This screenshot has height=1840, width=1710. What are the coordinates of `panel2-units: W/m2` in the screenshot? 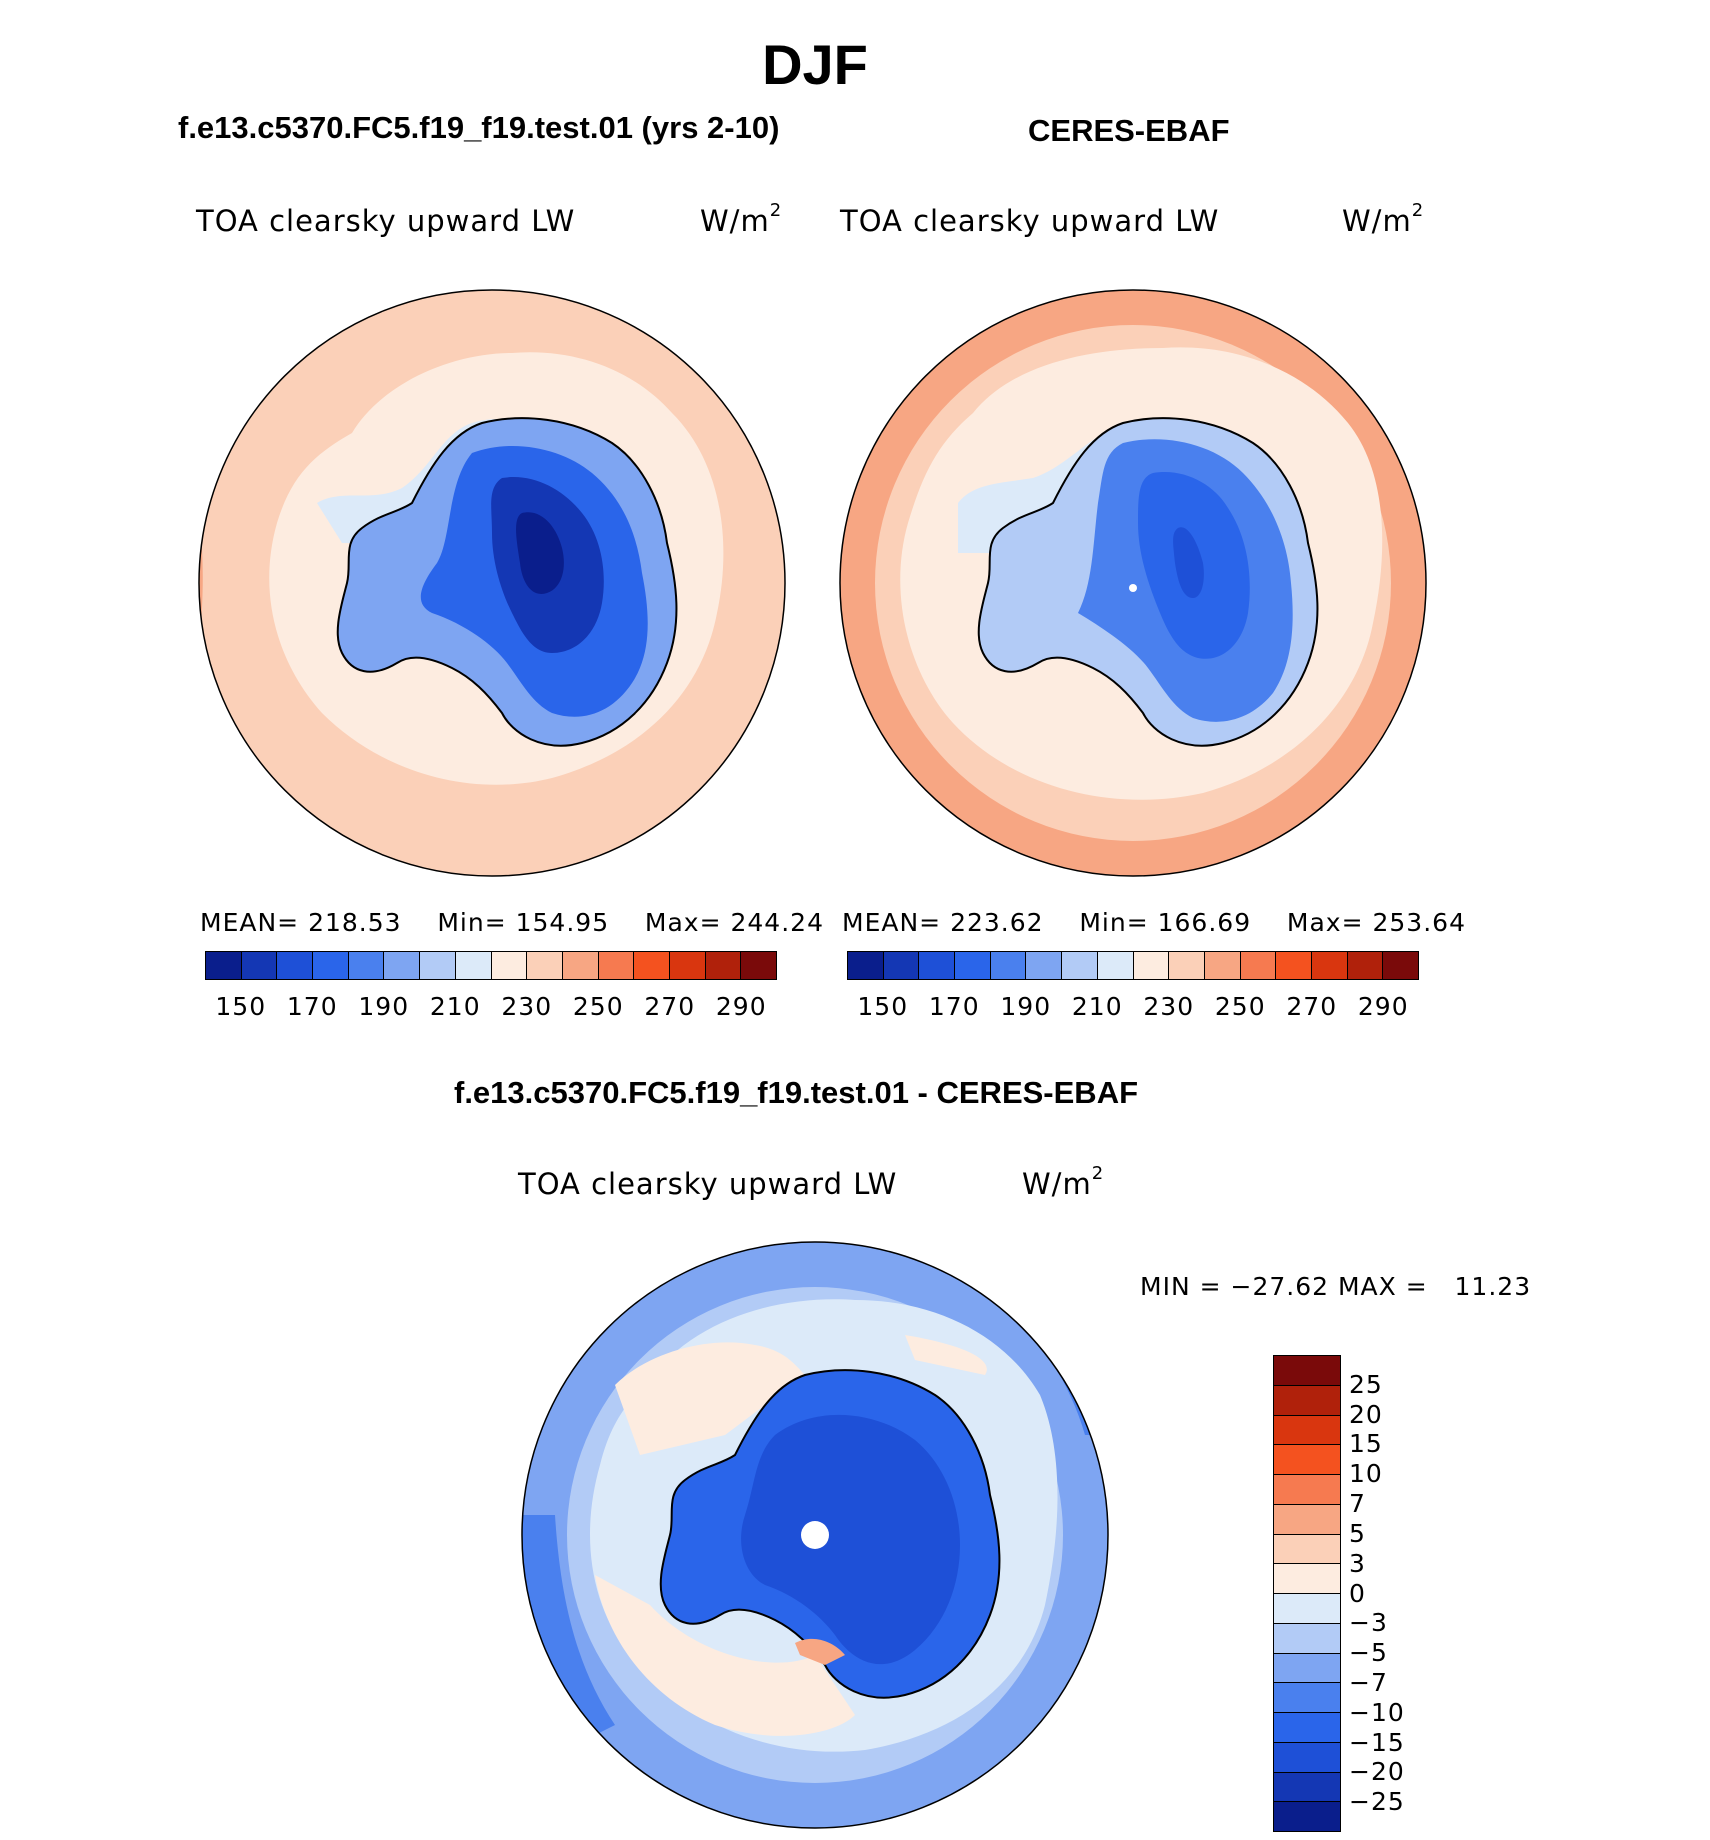 It's located at (1383, 219).